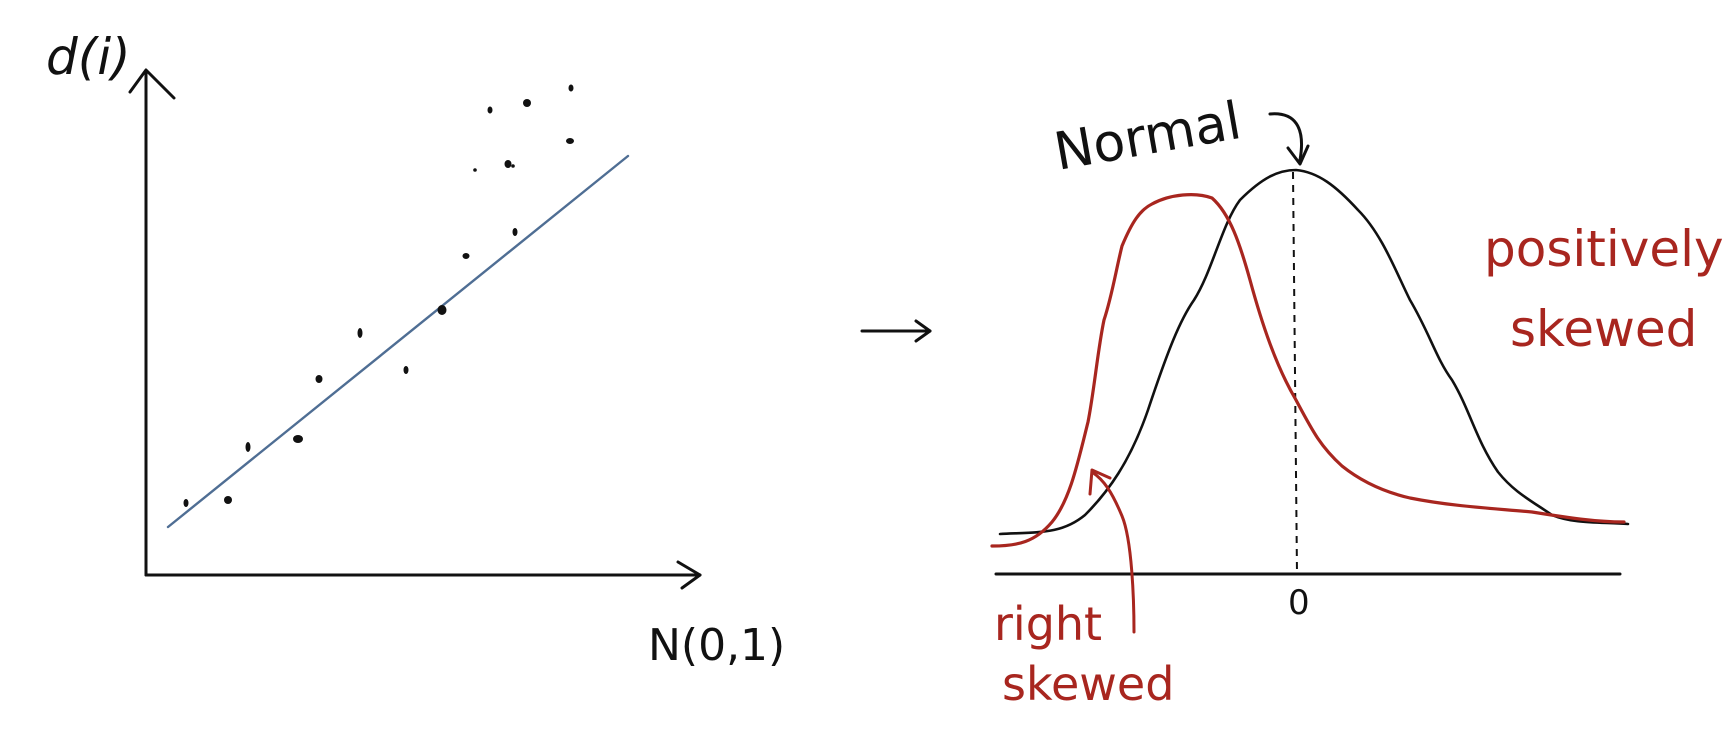  I want to click on right-skewed-pointer, so click(1113, 552).